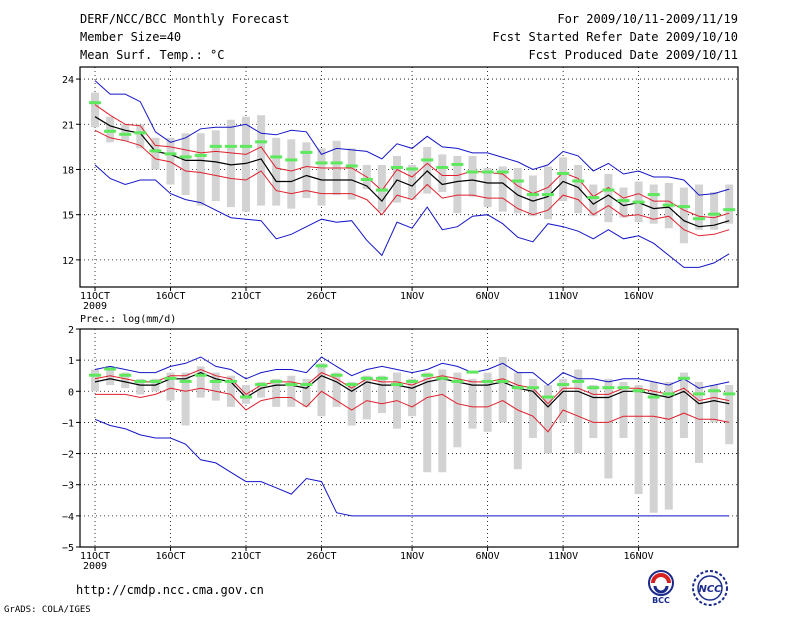  Describe the element at coordinates (412, 372) in the screenshot. I see `prec-upper-outer-line` at that location.